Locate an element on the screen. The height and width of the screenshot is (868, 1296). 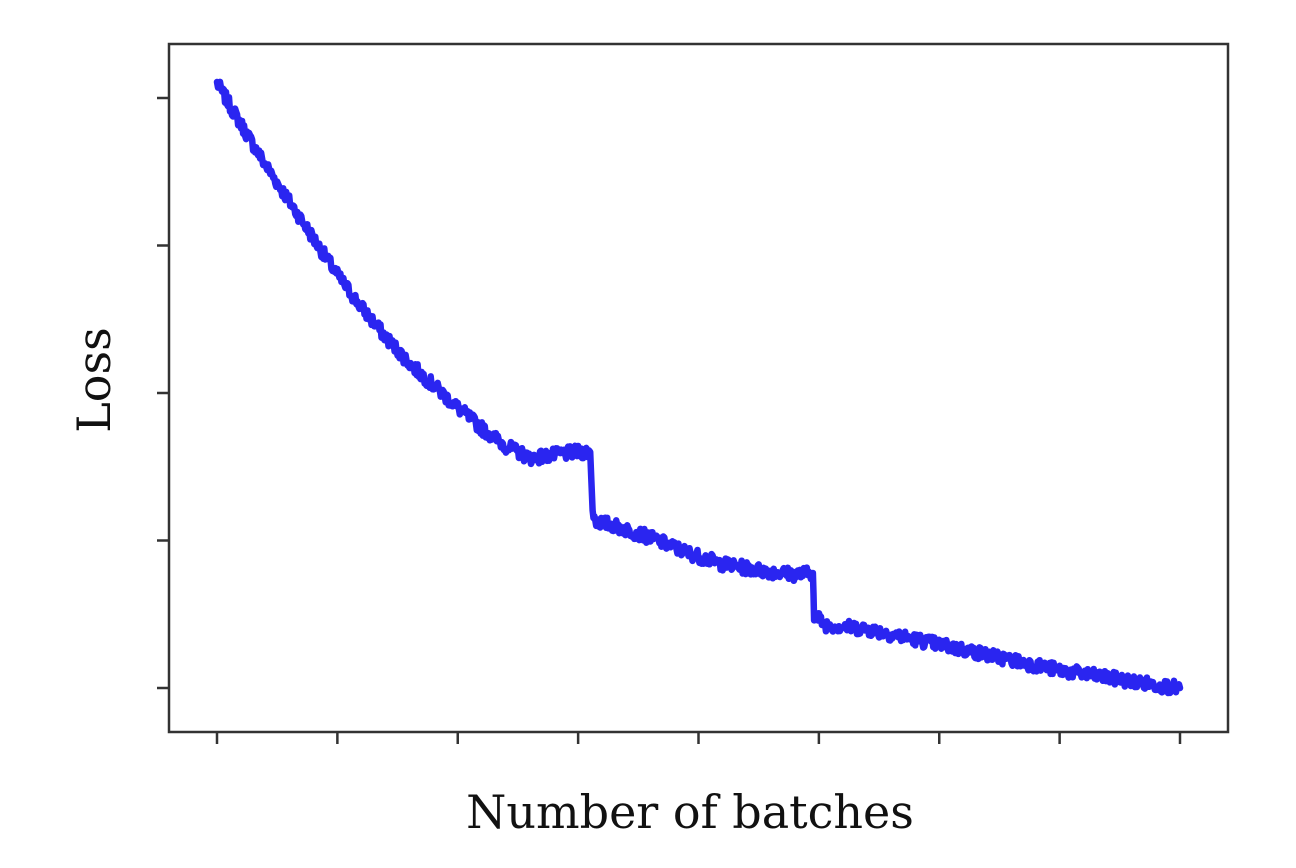
x-ticks is located at coordinates (698, 738).